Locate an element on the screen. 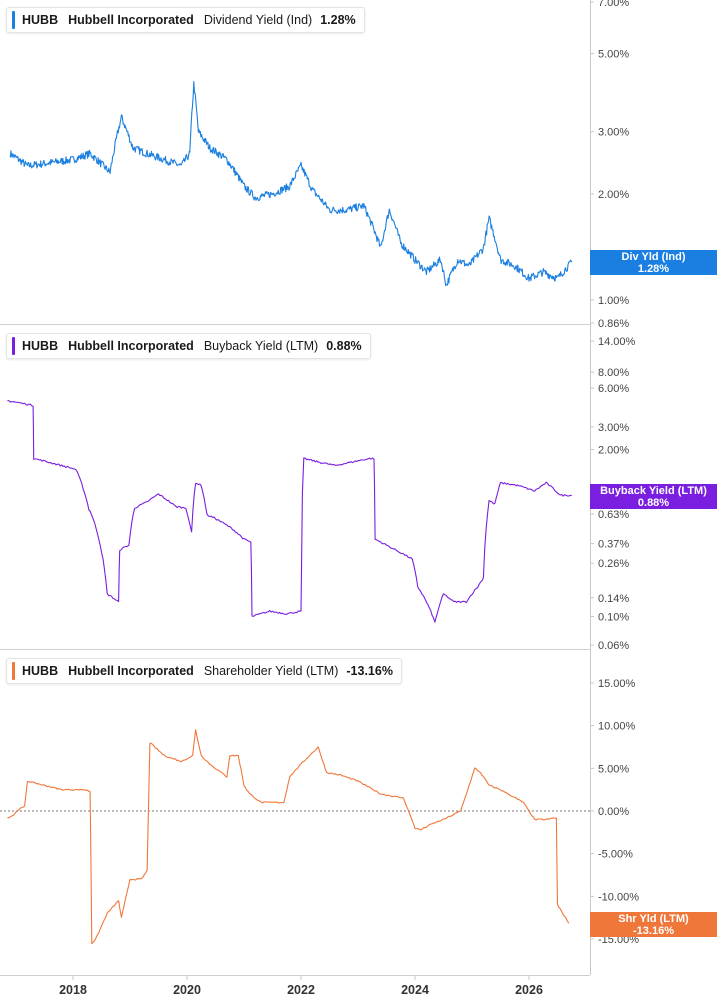  buyback-y-tick-label: 0.26% is located at coordinates (613, 564).